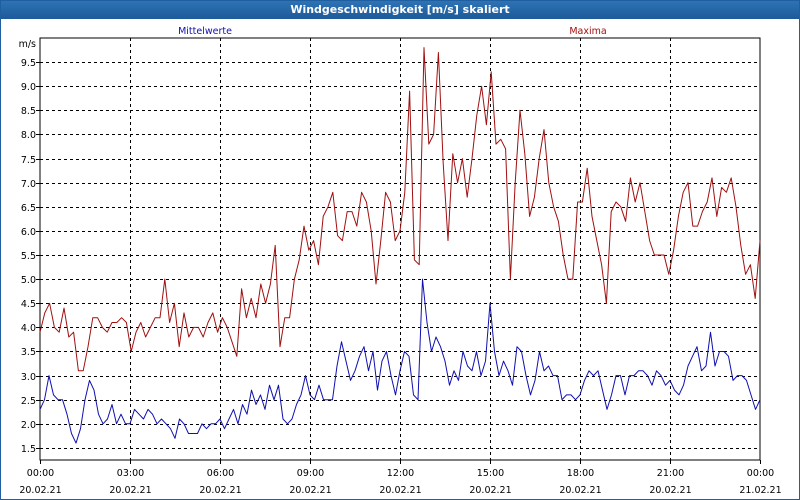 This screenshot has width=800, height=500. I want to click on y-tick-label: 5.5, so click(28, 256).